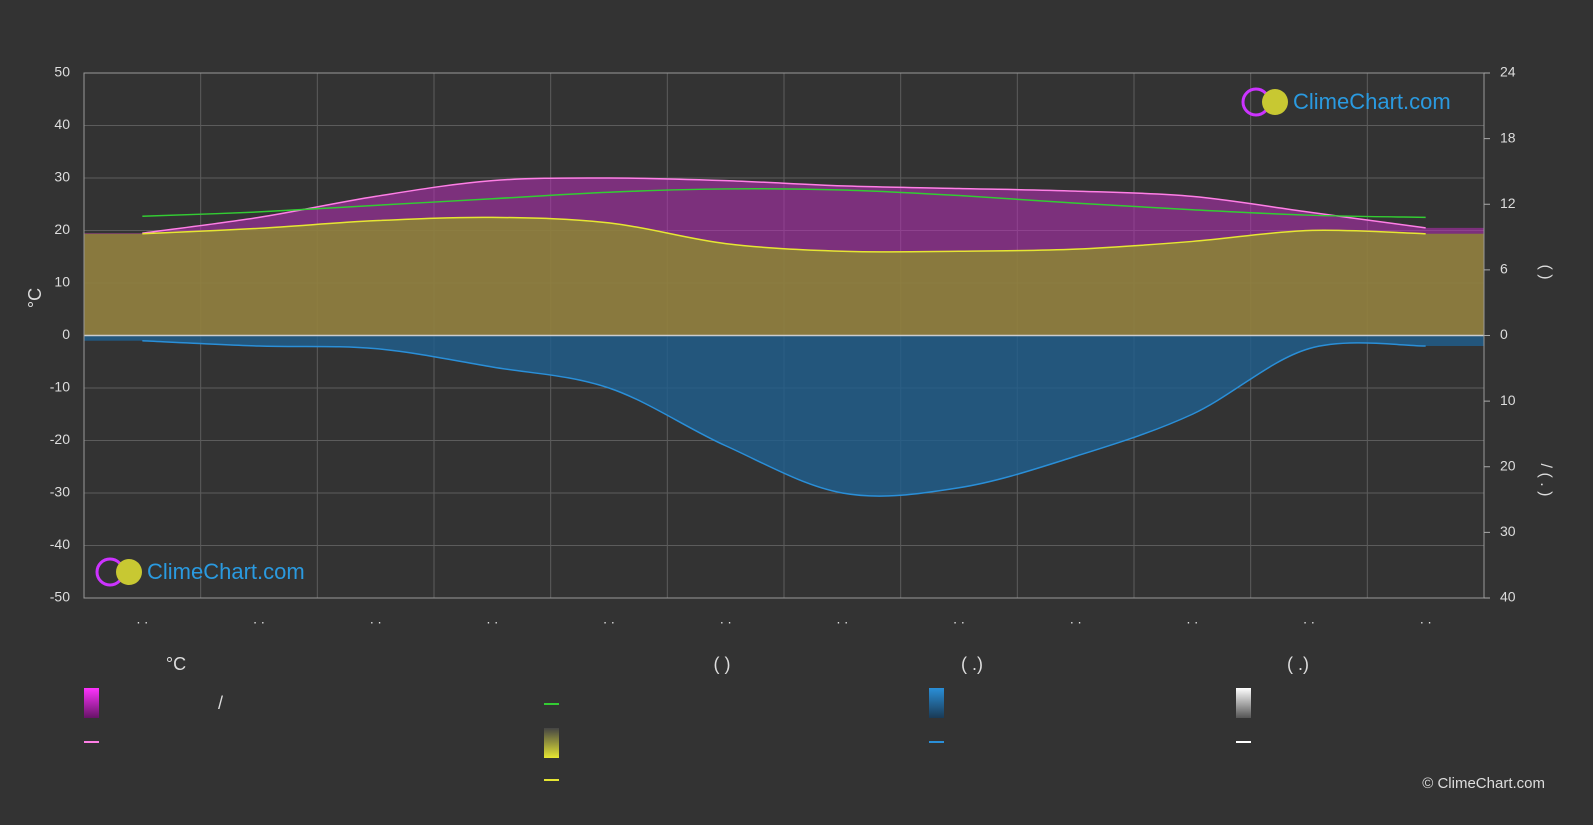 The height and width of the screenshot is (825, 1593). I want to click on y3-tick-label: 40, so click(1508, 597).